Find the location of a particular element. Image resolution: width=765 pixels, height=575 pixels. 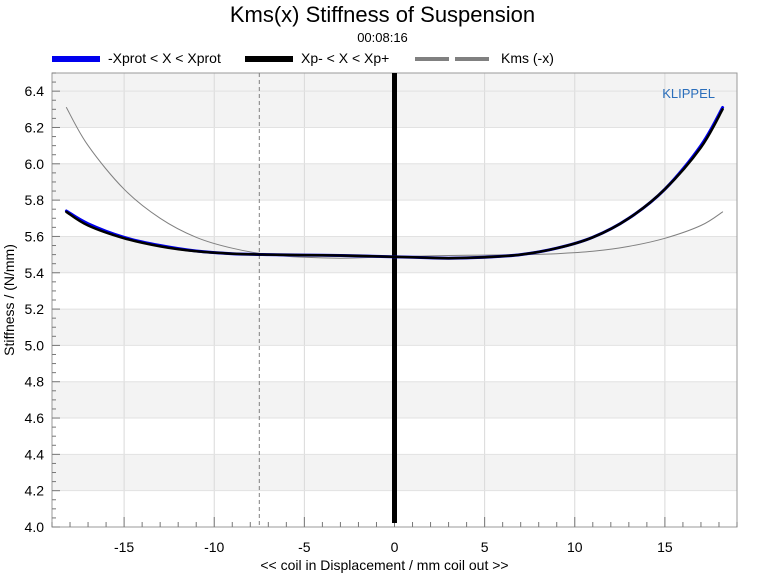

y-tick-label: 5.6 is located at coordinates (35, 236).